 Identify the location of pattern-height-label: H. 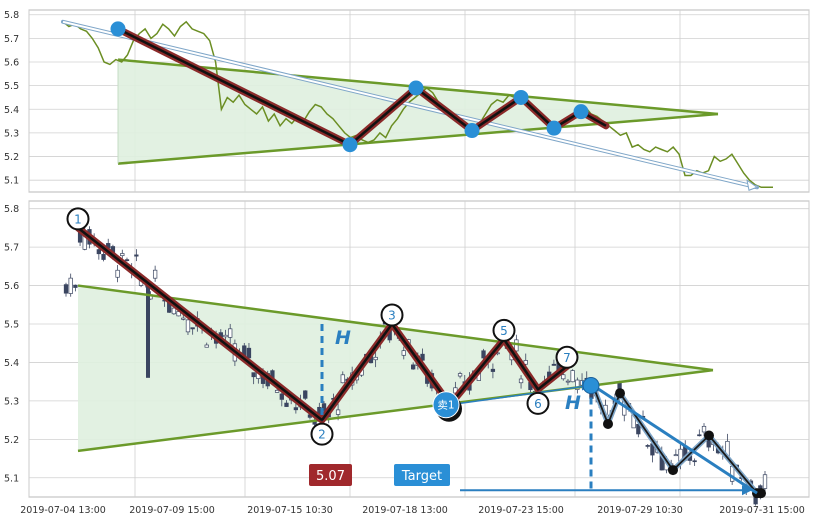
(343, 338).